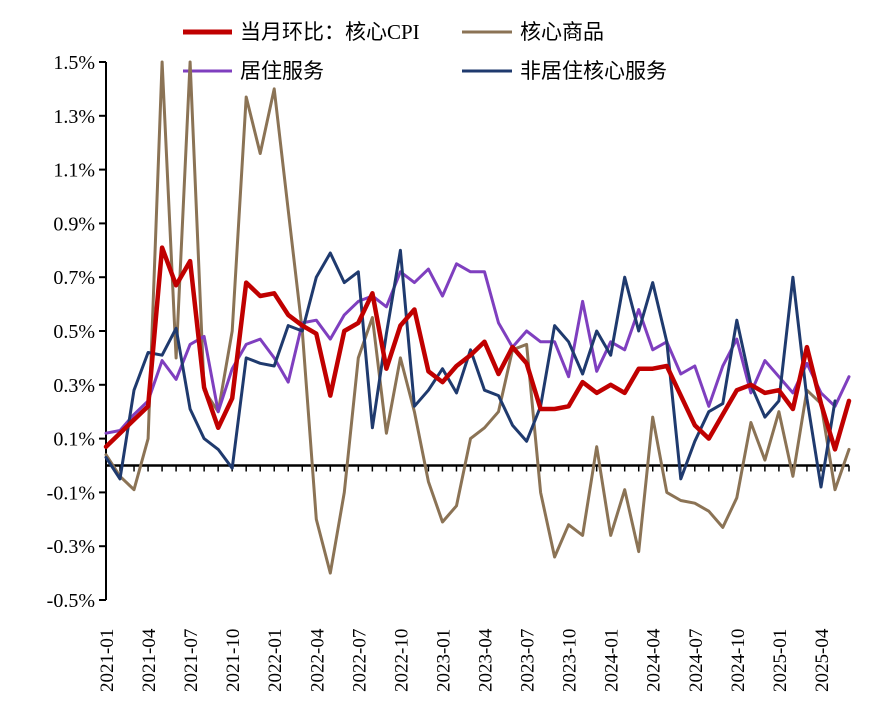 The height and width of the screenshot is (720, 877). What do you see at coordinates (233, 660) in the screenshot?
I see `x-tick-label: 2021-10` at bounding box center [233, 660].